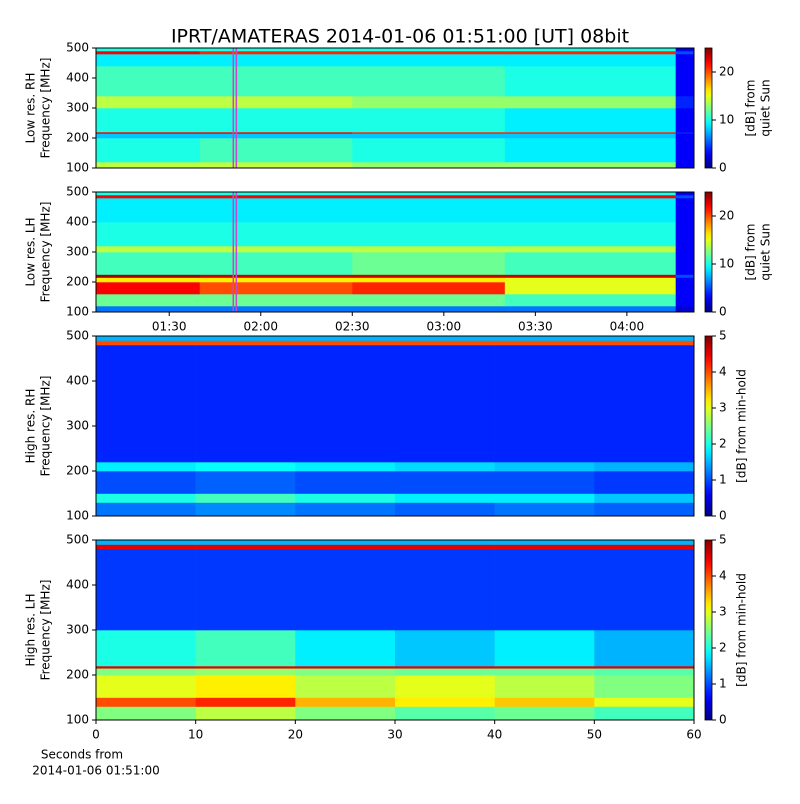 The image size is (800, 804). Describe the element at coordinates (723, 612) in the screenshot. I see `colorbar-tick-label: 3` at that location.